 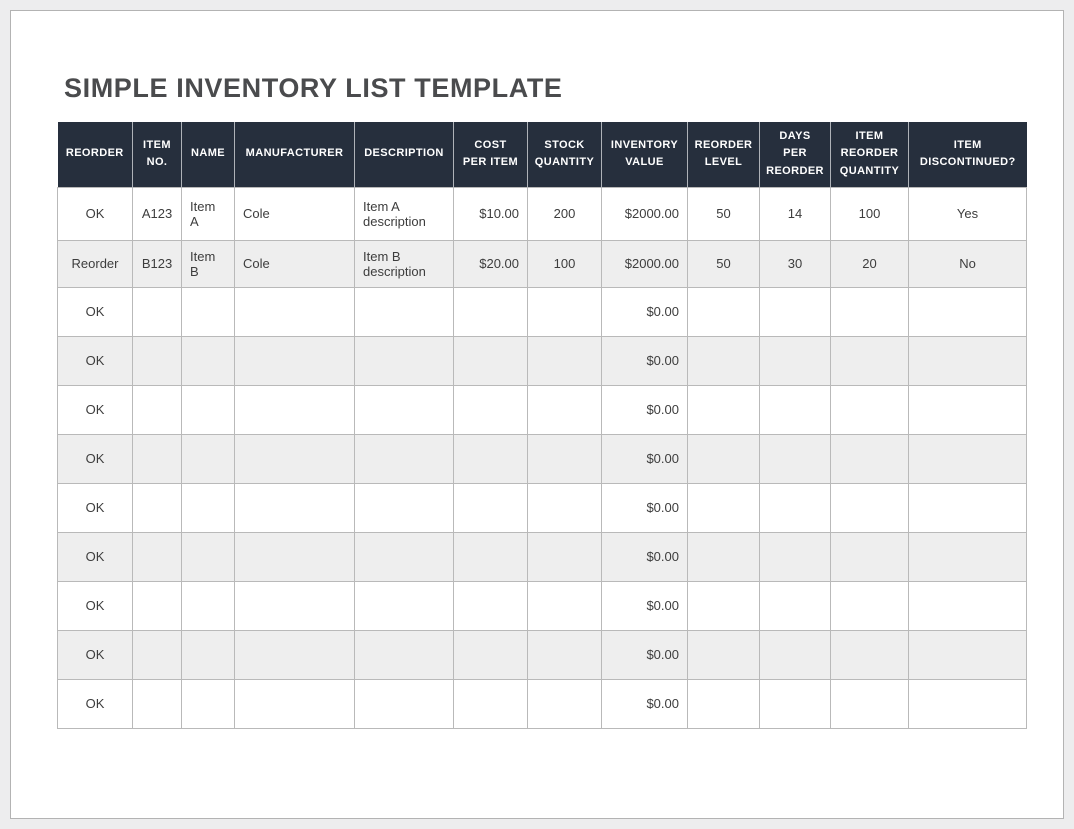 I want to click on cell-r11-c1: OK, so click(x=95, y=703).